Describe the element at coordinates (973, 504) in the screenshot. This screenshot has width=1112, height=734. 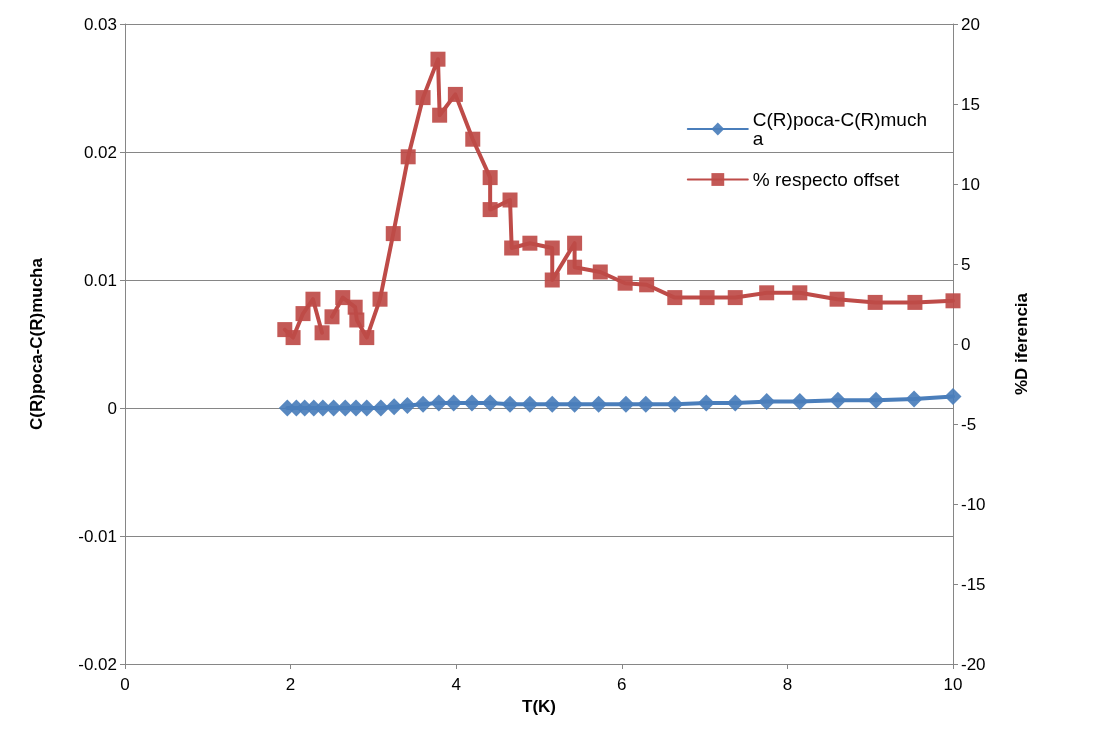
I see `y2-tick-label: -10` at that location.